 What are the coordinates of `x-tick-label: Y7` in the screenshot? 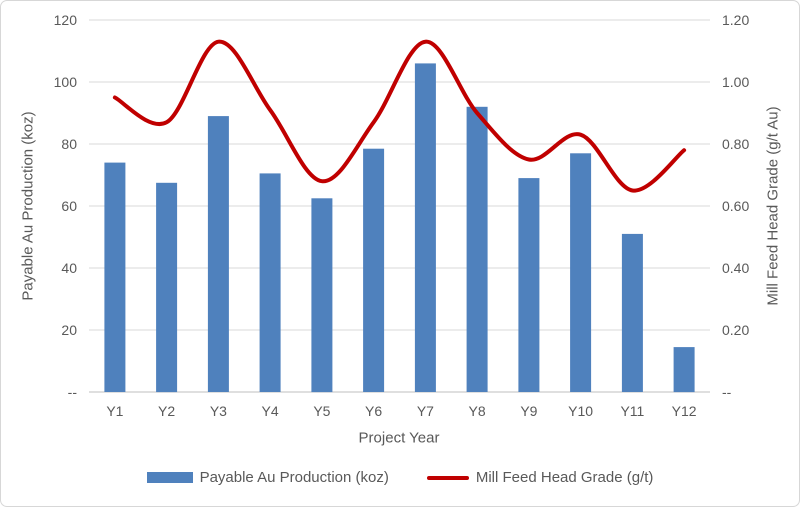 It's located at (425, 411).